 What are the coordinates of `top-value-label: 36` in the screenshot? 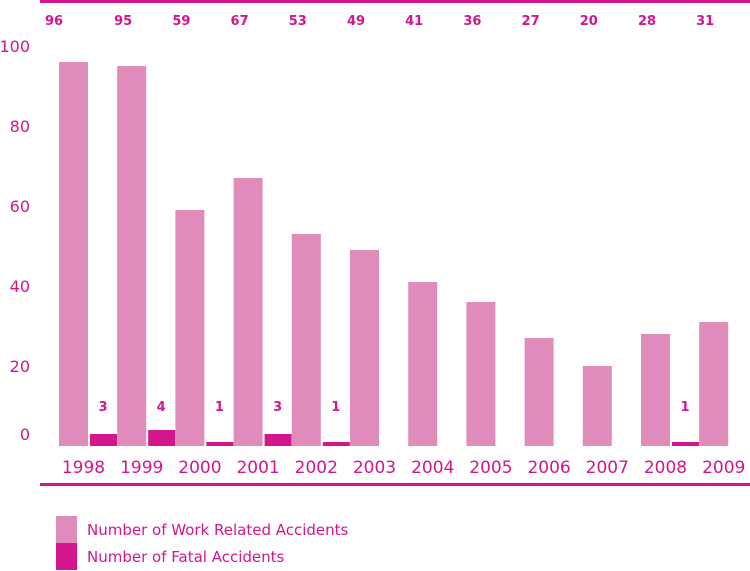 It's located at (472, 21).